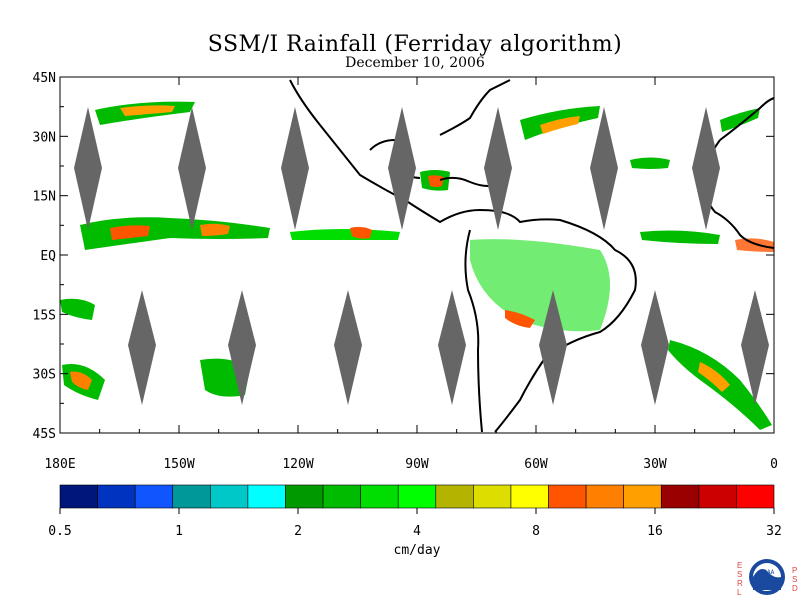  I want to click on iberia-coast, so click(747, 119).